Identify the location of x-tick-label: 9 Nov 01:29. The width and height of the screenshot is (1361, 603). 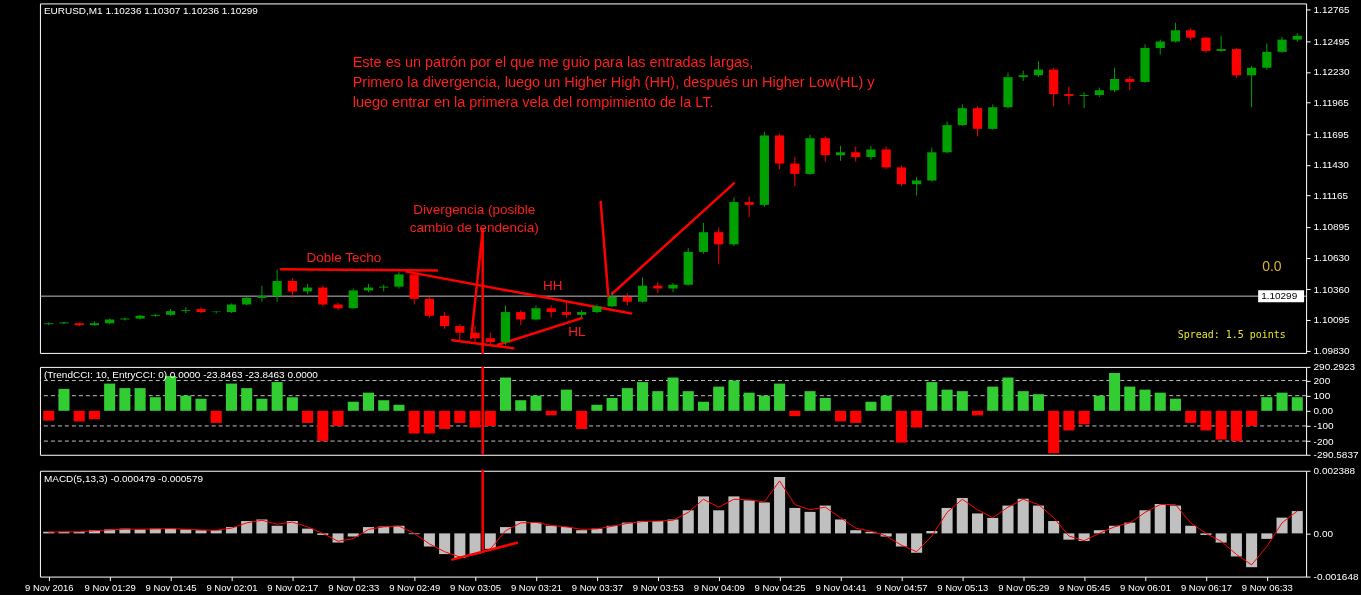
(110, 588).